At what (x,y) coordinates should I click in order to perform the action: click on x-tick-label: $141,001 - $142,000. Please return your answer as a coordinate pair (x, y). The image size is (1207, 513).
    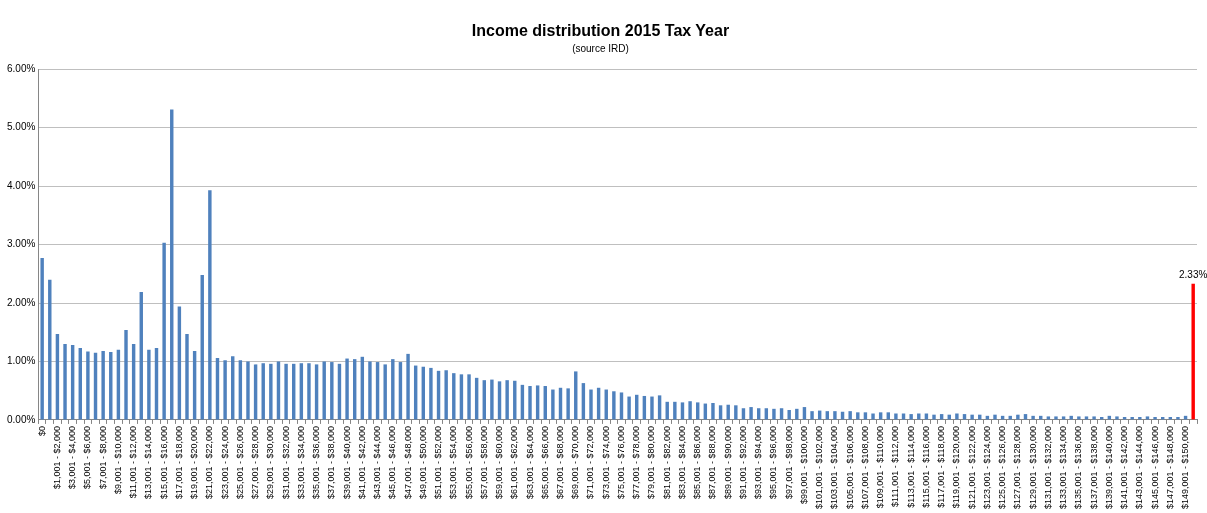
    Looking at the image, I should click on (1124, 467).